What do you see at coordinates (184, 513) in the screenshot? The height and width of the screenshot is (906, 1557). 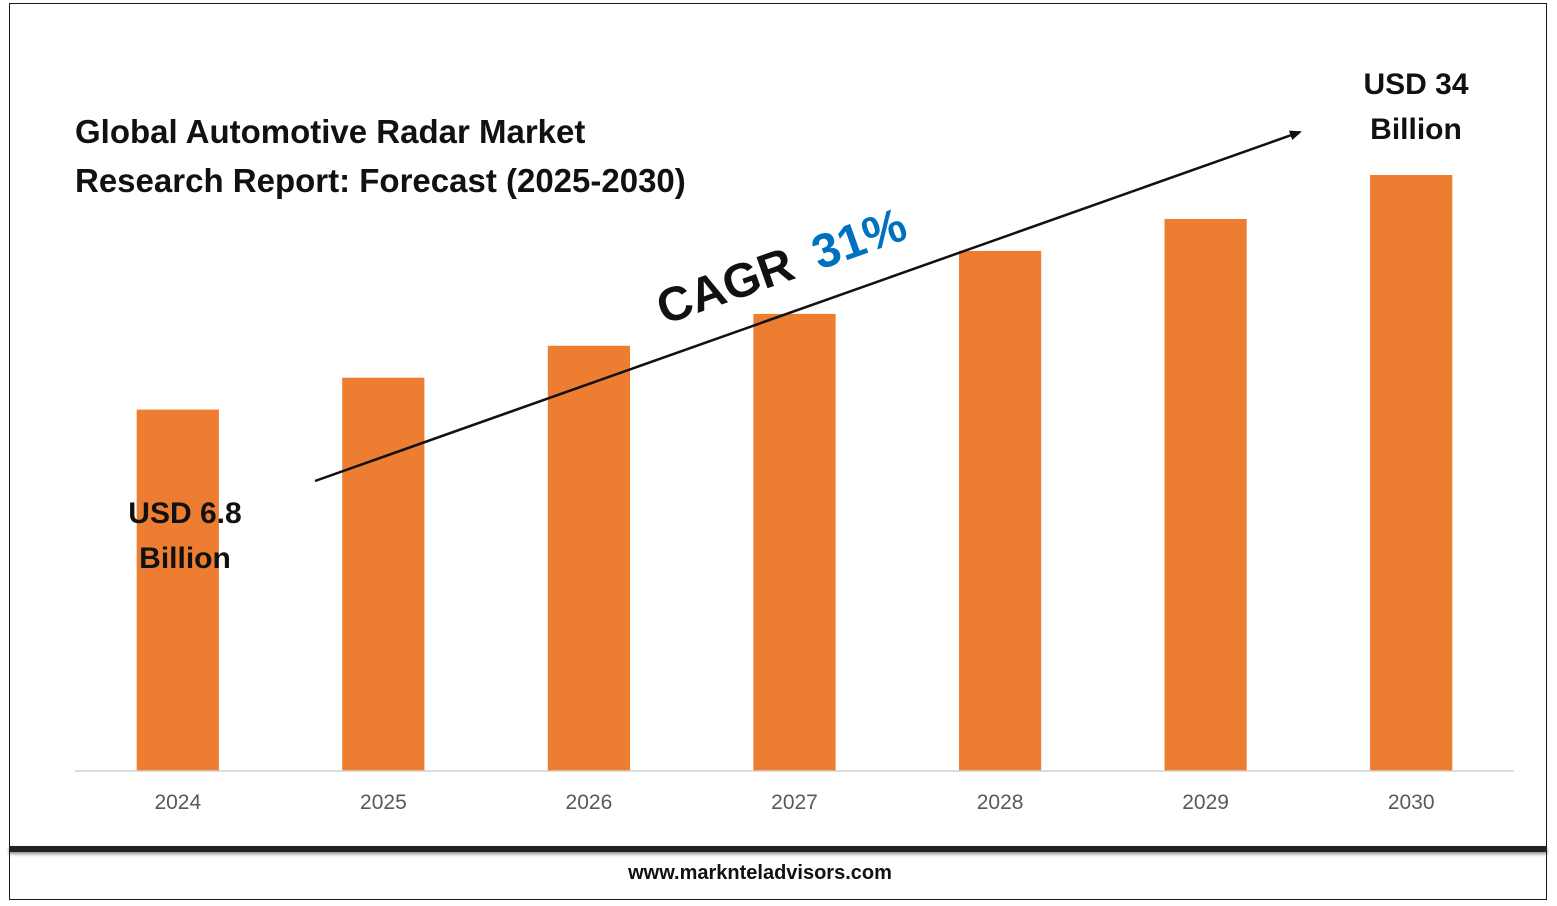 I see `start-value-label-line-1: USD 6.8` at bounding box center [184, 513].